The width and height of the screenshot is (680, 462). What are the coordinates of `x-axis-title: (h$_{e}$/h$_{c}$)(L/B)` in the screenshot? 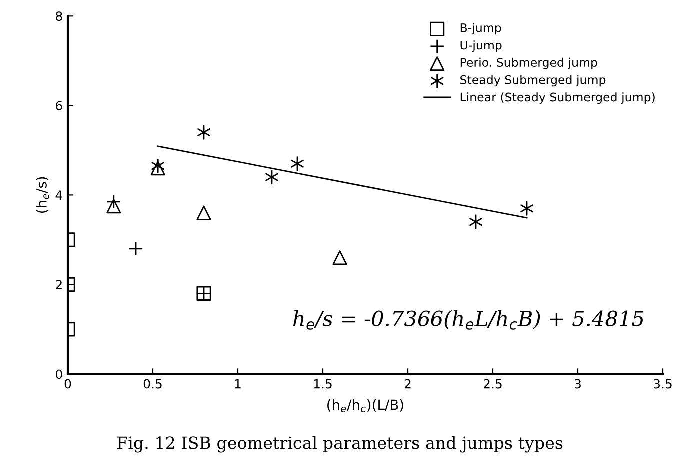 It's located at (366, 406).